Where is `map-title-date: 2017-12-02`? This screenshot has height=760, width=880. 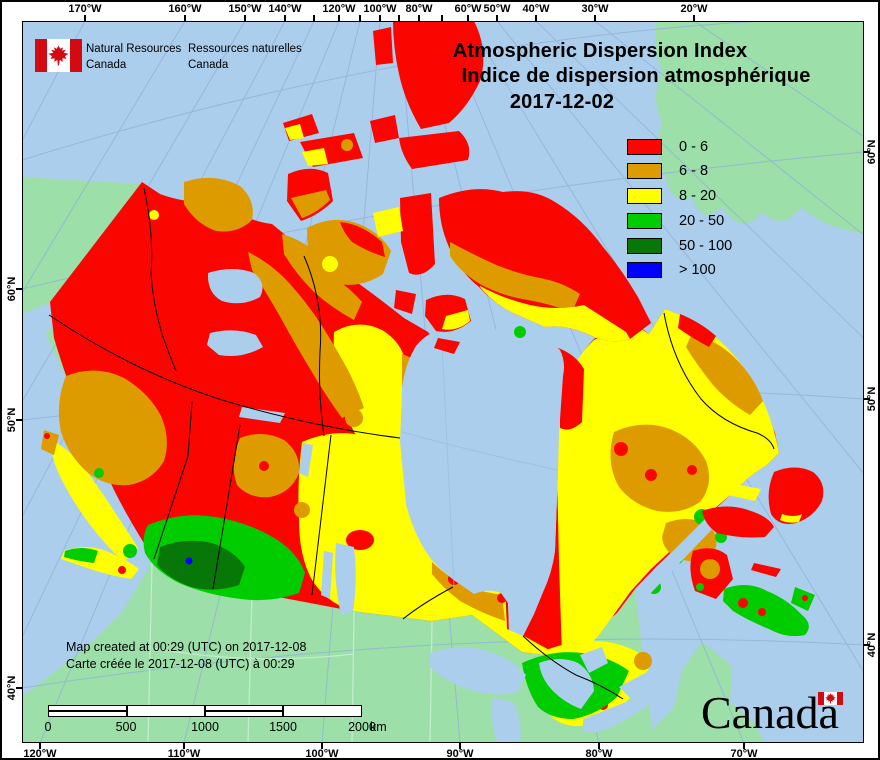 map-title-date: 2017-12-02 is located at coordinates (562, 102).